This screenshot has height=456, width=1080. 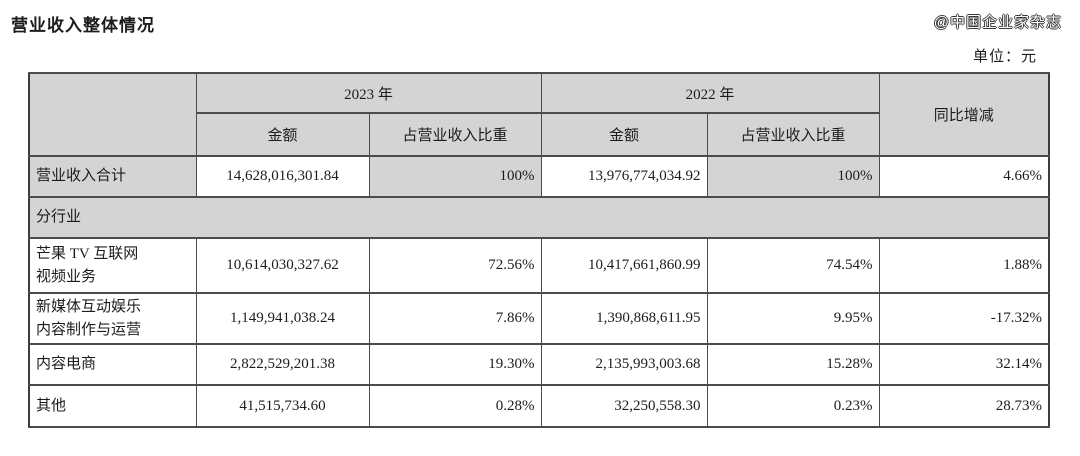 What do you see at coordinates (112, 364) in the screenshot?
I see `row-label: 内容电商` at bounding box center [112, 364].